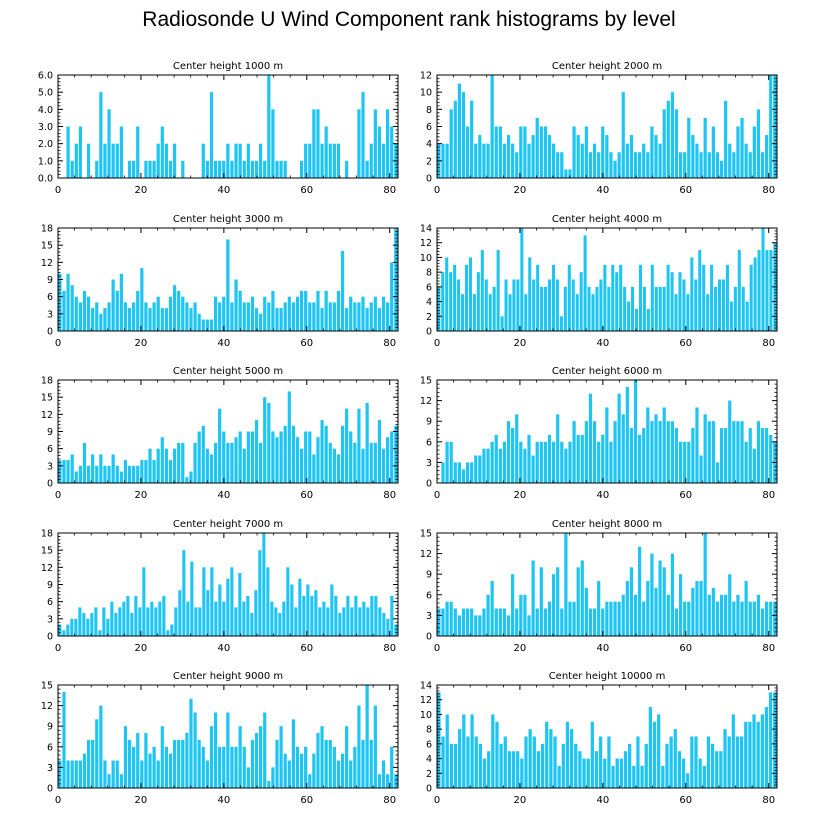  What do you see at coordinates (228, 219) in the screenshot?
I see `panel-title: Center height 3000 m` at bounding box center [228, 219].